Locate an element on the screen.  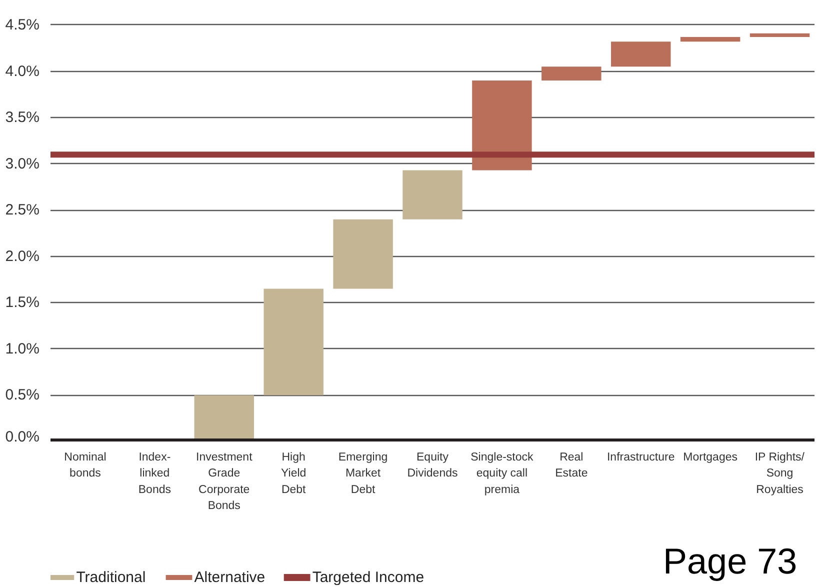
y-tick-label: 0.0% is located at coordinates (22, 437).